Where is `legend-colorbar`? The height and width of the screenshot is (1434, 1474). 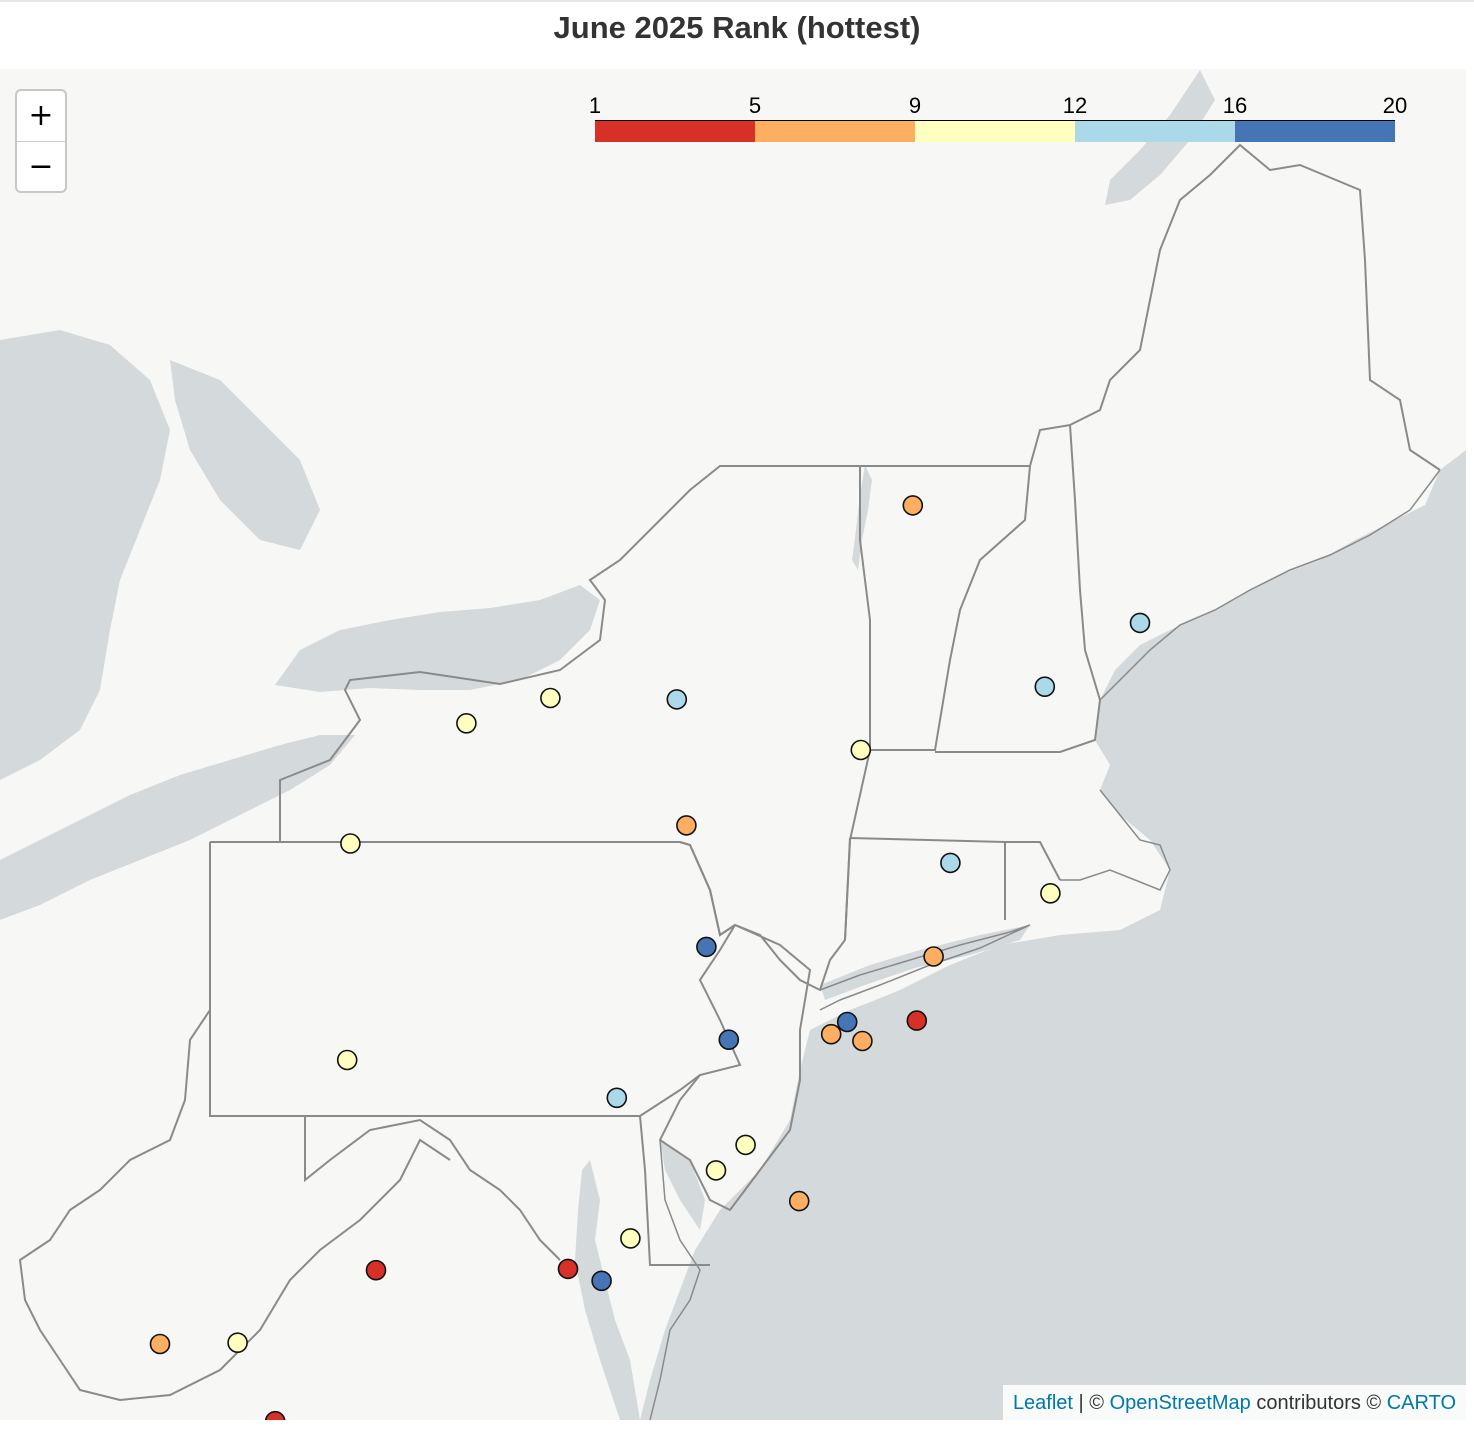 legend-colorbar is located at coordinates (995, 131).